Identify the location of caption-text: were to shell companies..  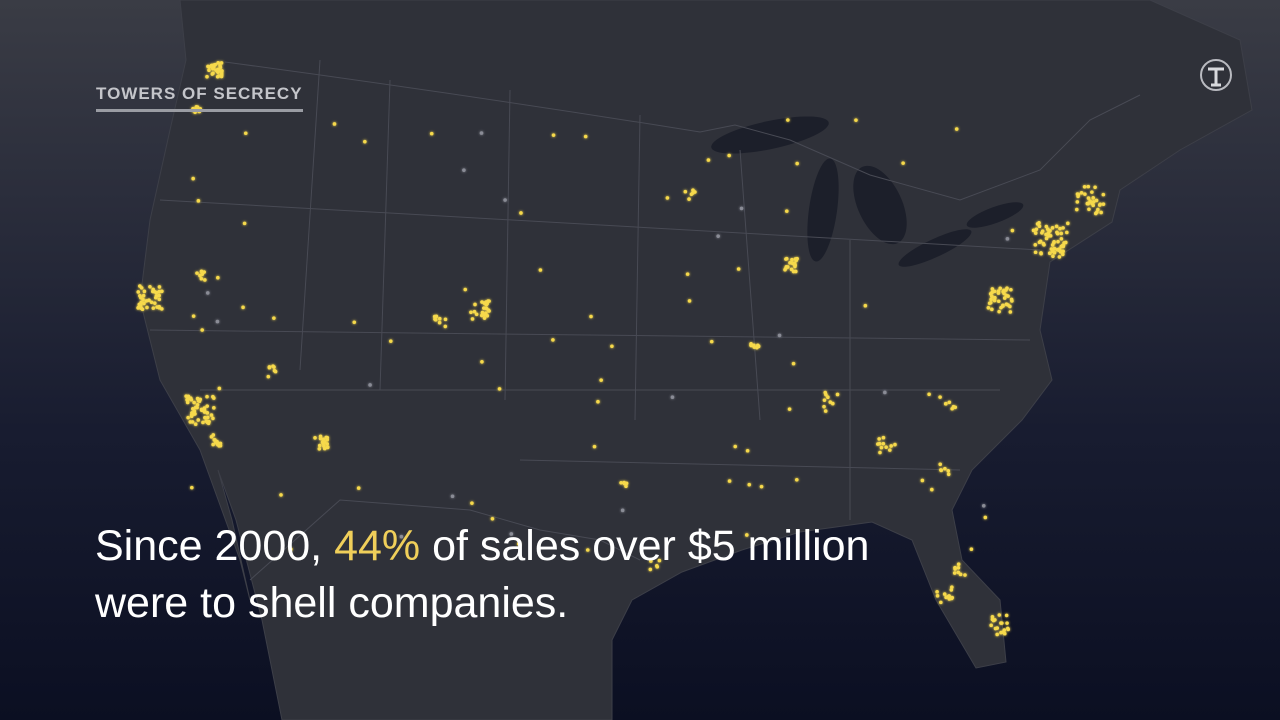
(332, 603).